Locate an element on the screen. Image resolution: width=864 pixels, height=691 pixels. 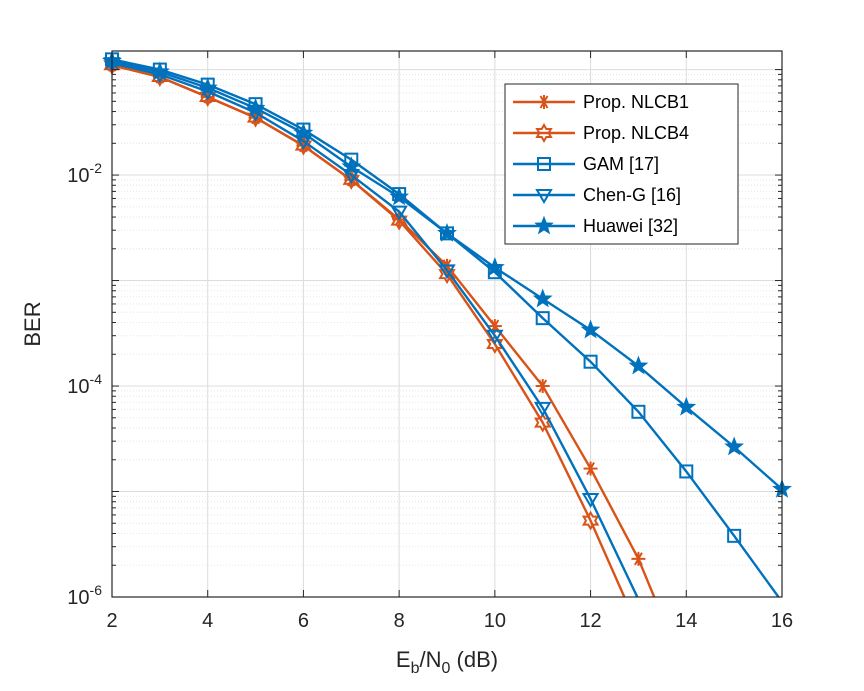
legend-item: Prop. NLCB1 is located at coordinates (601, 102).